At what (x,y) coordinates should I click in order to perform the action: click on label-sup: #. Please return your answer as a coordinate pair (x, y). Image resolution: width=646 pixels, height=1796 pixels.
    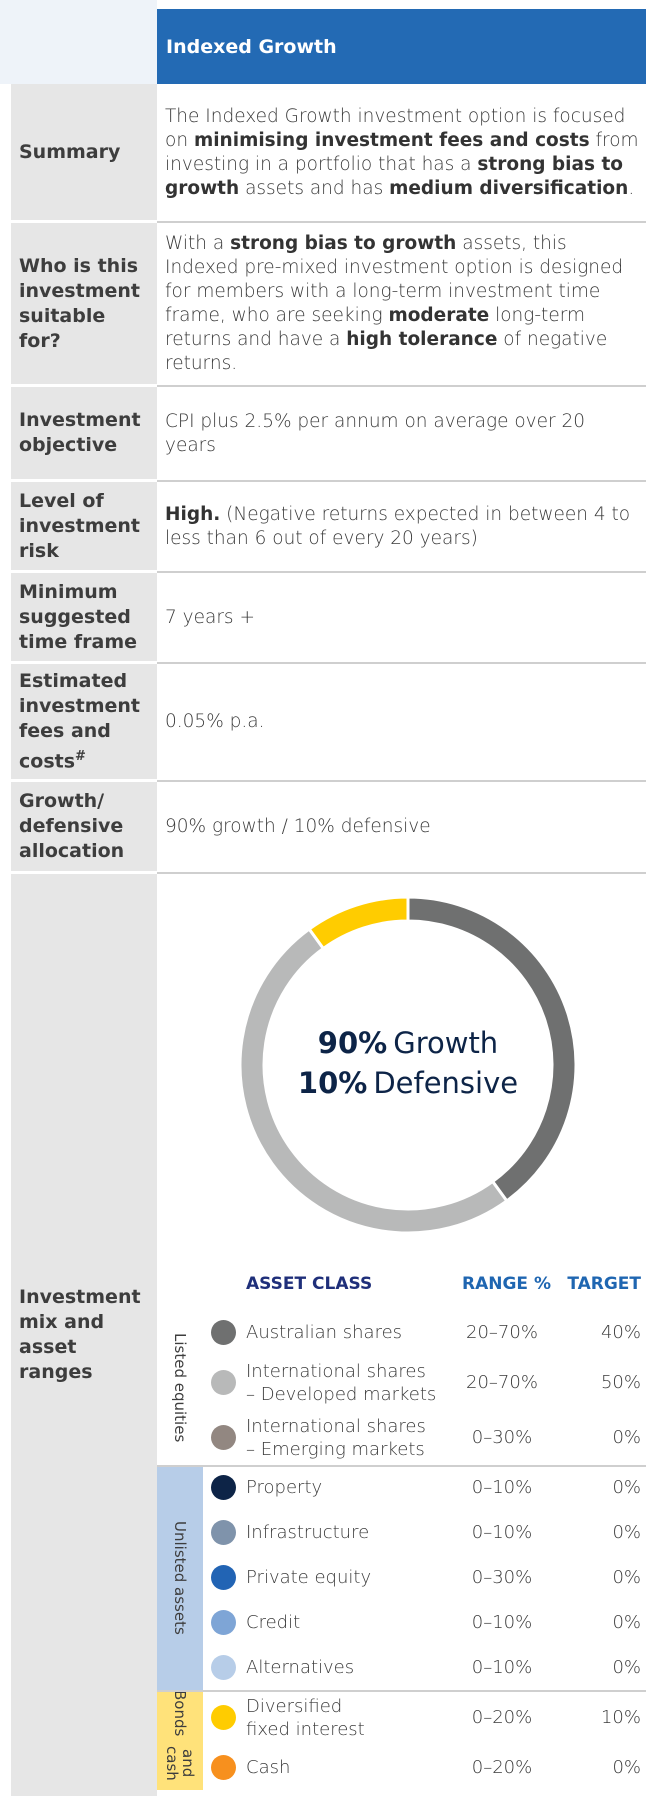
    Looking at the image, I should click on (80, 756).